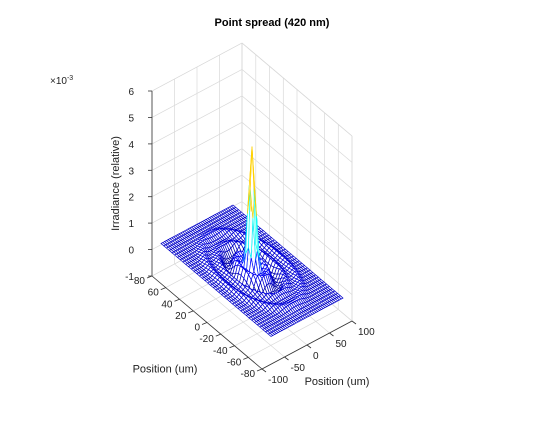  I want to click on z-tick-label: 5, so click(131, 118).